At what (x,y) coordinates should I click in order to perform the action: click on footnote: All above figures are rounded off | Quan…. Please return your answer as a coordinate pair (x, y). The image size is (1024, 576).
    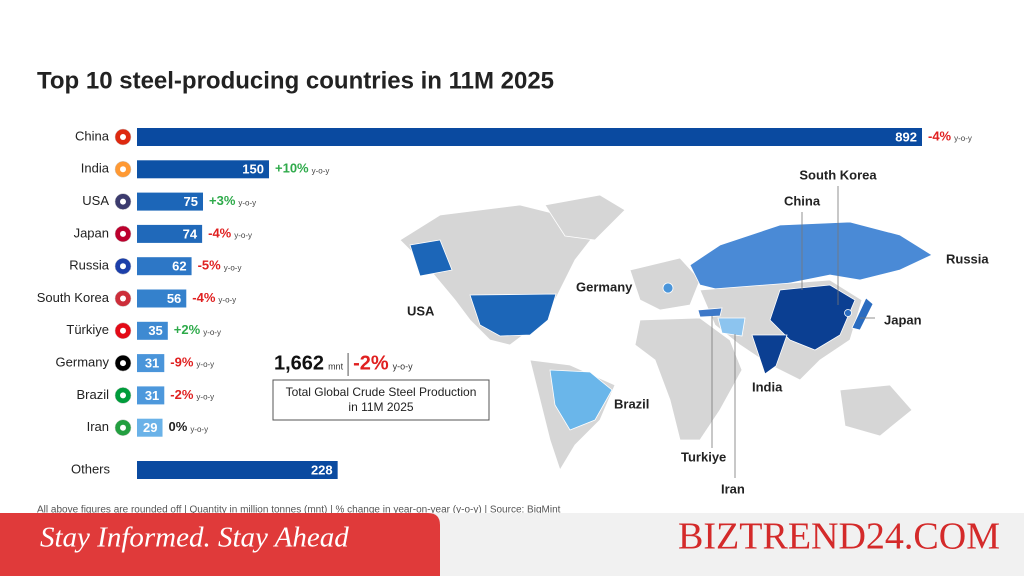
    Looking at the image, I should click on (299, 510).